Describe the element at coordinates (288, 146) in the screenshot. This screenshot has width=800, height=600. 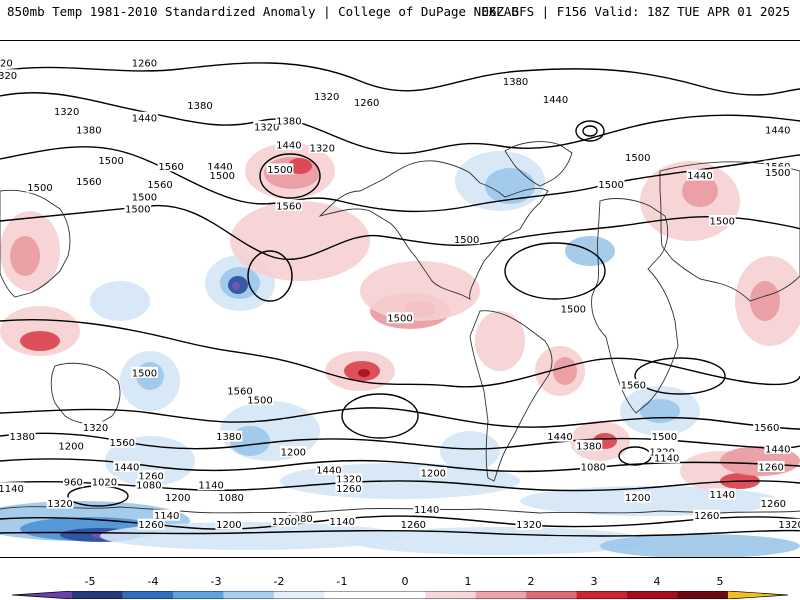
I see `contour-label-text: 1440` at that location.